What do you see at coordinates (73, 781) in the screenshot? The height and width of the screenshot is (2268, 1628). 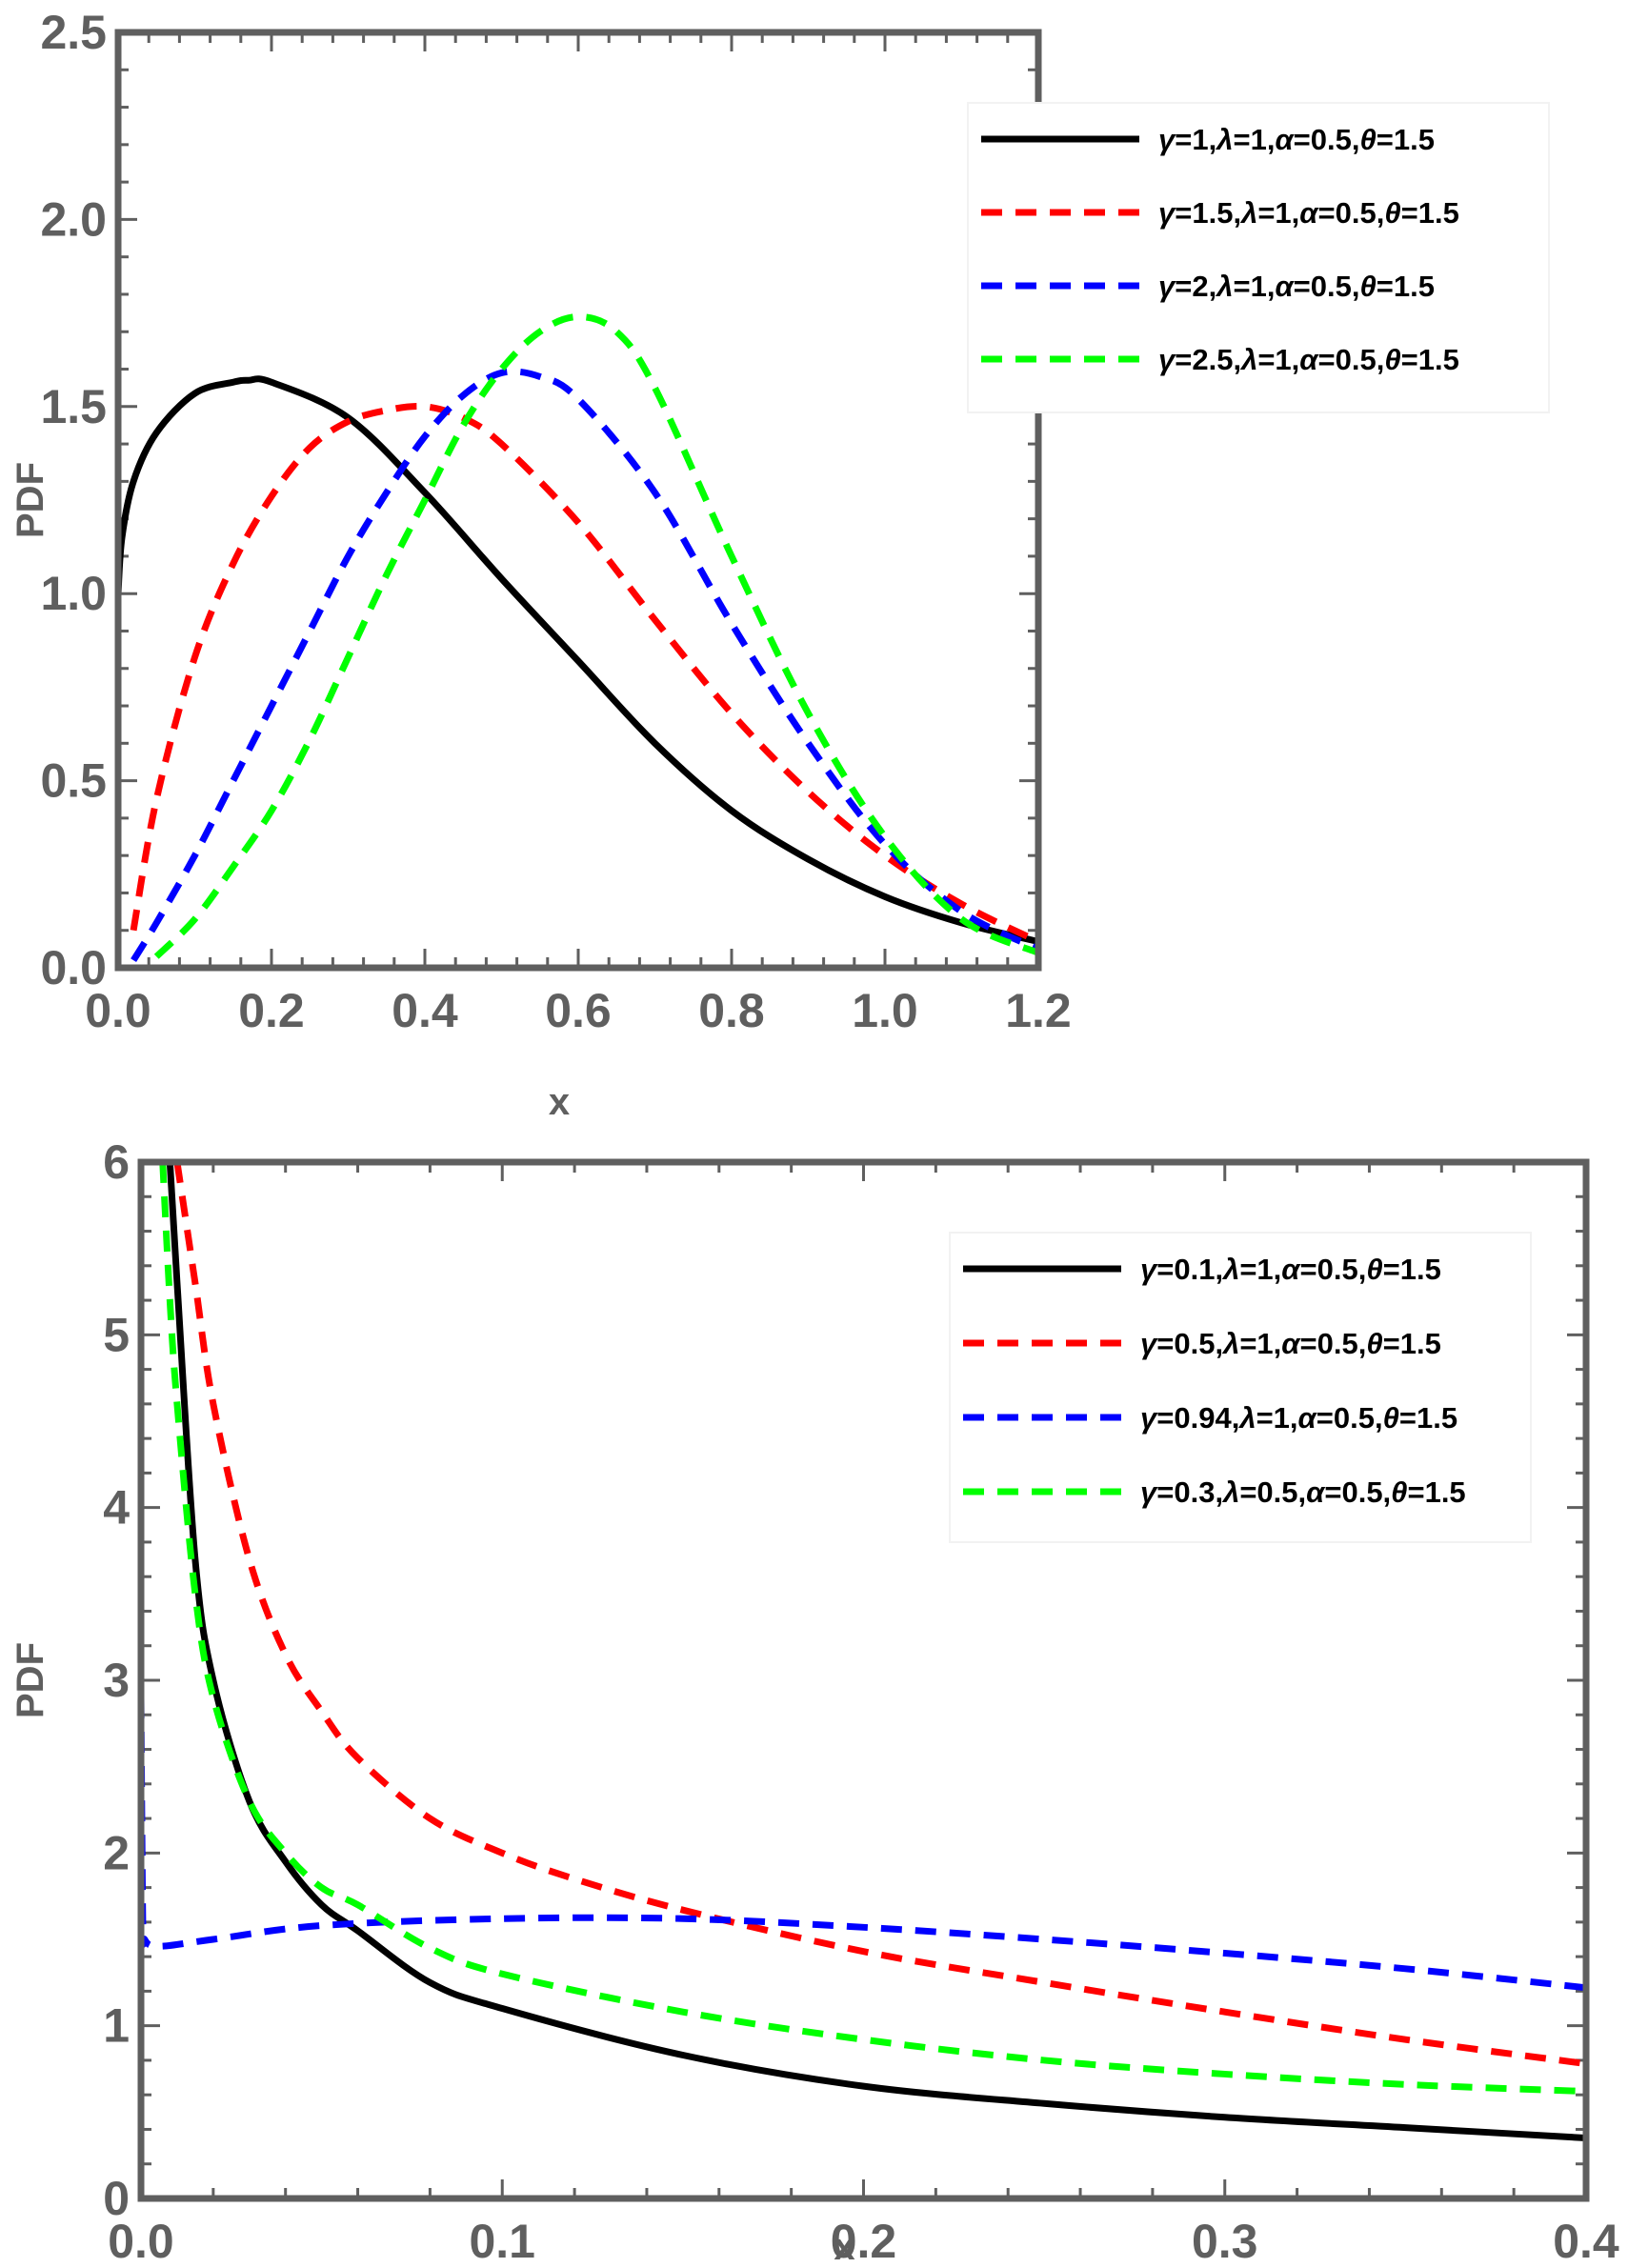 I see `y-tick-label: 0.5` at bounding box center [73, 781].